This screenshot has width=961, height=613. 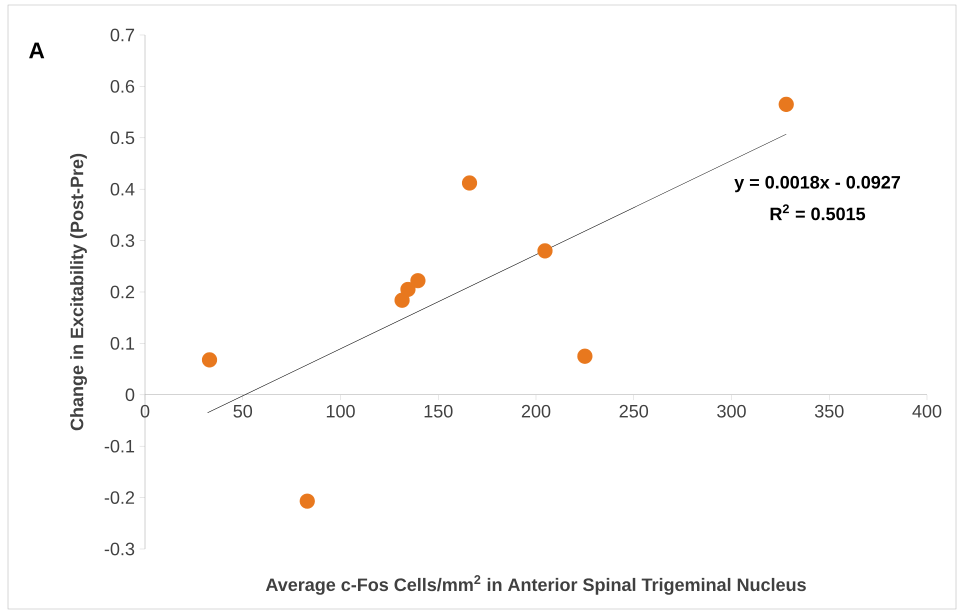 What do you see at coordinates (122, 35) in the screenshot?
I see `y-tick-label: 0.7` at bounding box center [122, 35].